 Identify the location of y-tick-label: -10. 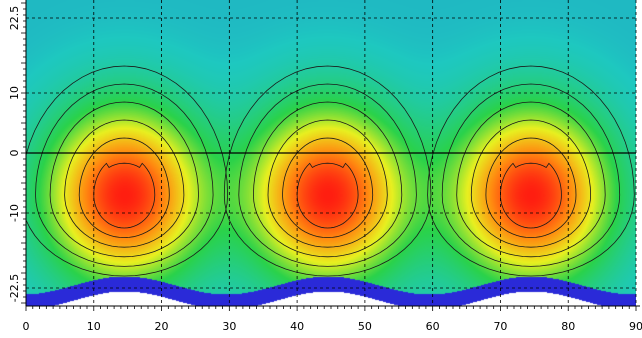
(14, 213).